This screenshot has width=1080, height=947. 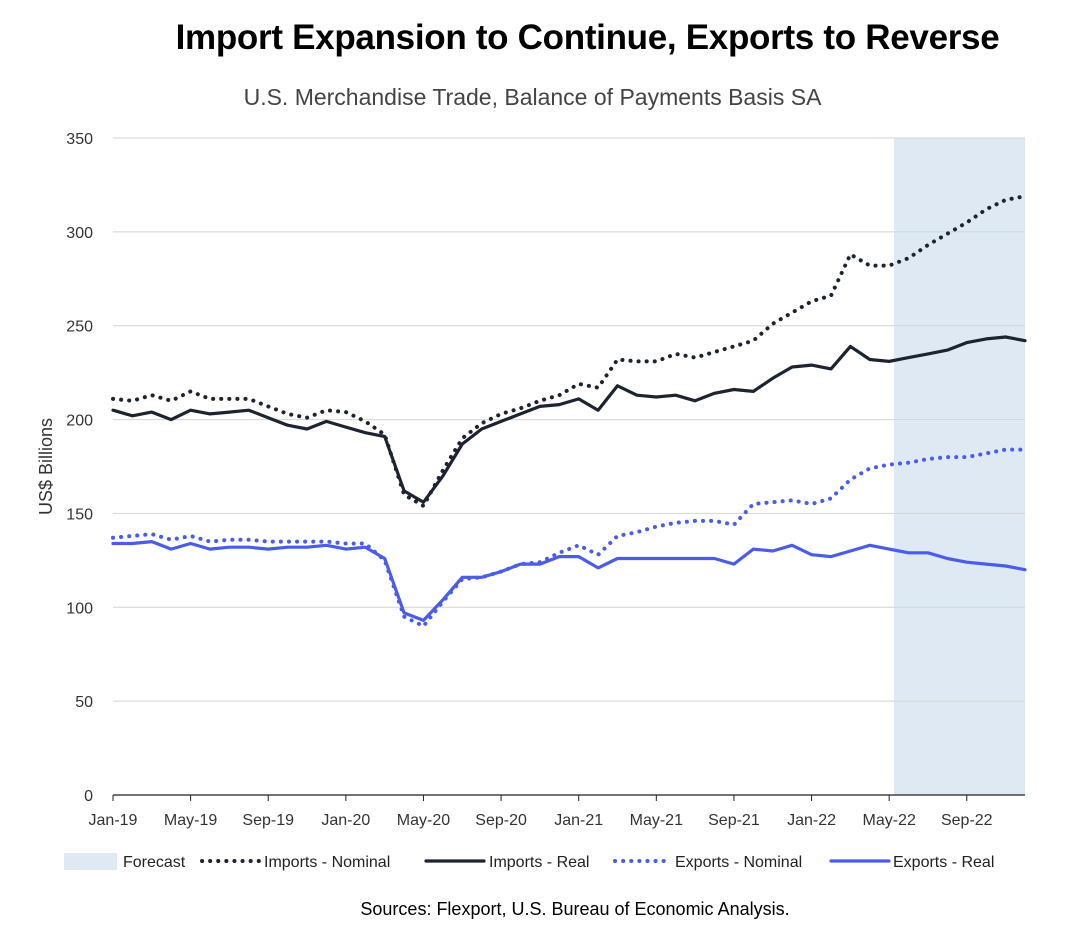 What do you see at coordinates (967, 820) in the screenshot?
I see `x-tick-label: Sep-22` at bounding box center [967, 820].